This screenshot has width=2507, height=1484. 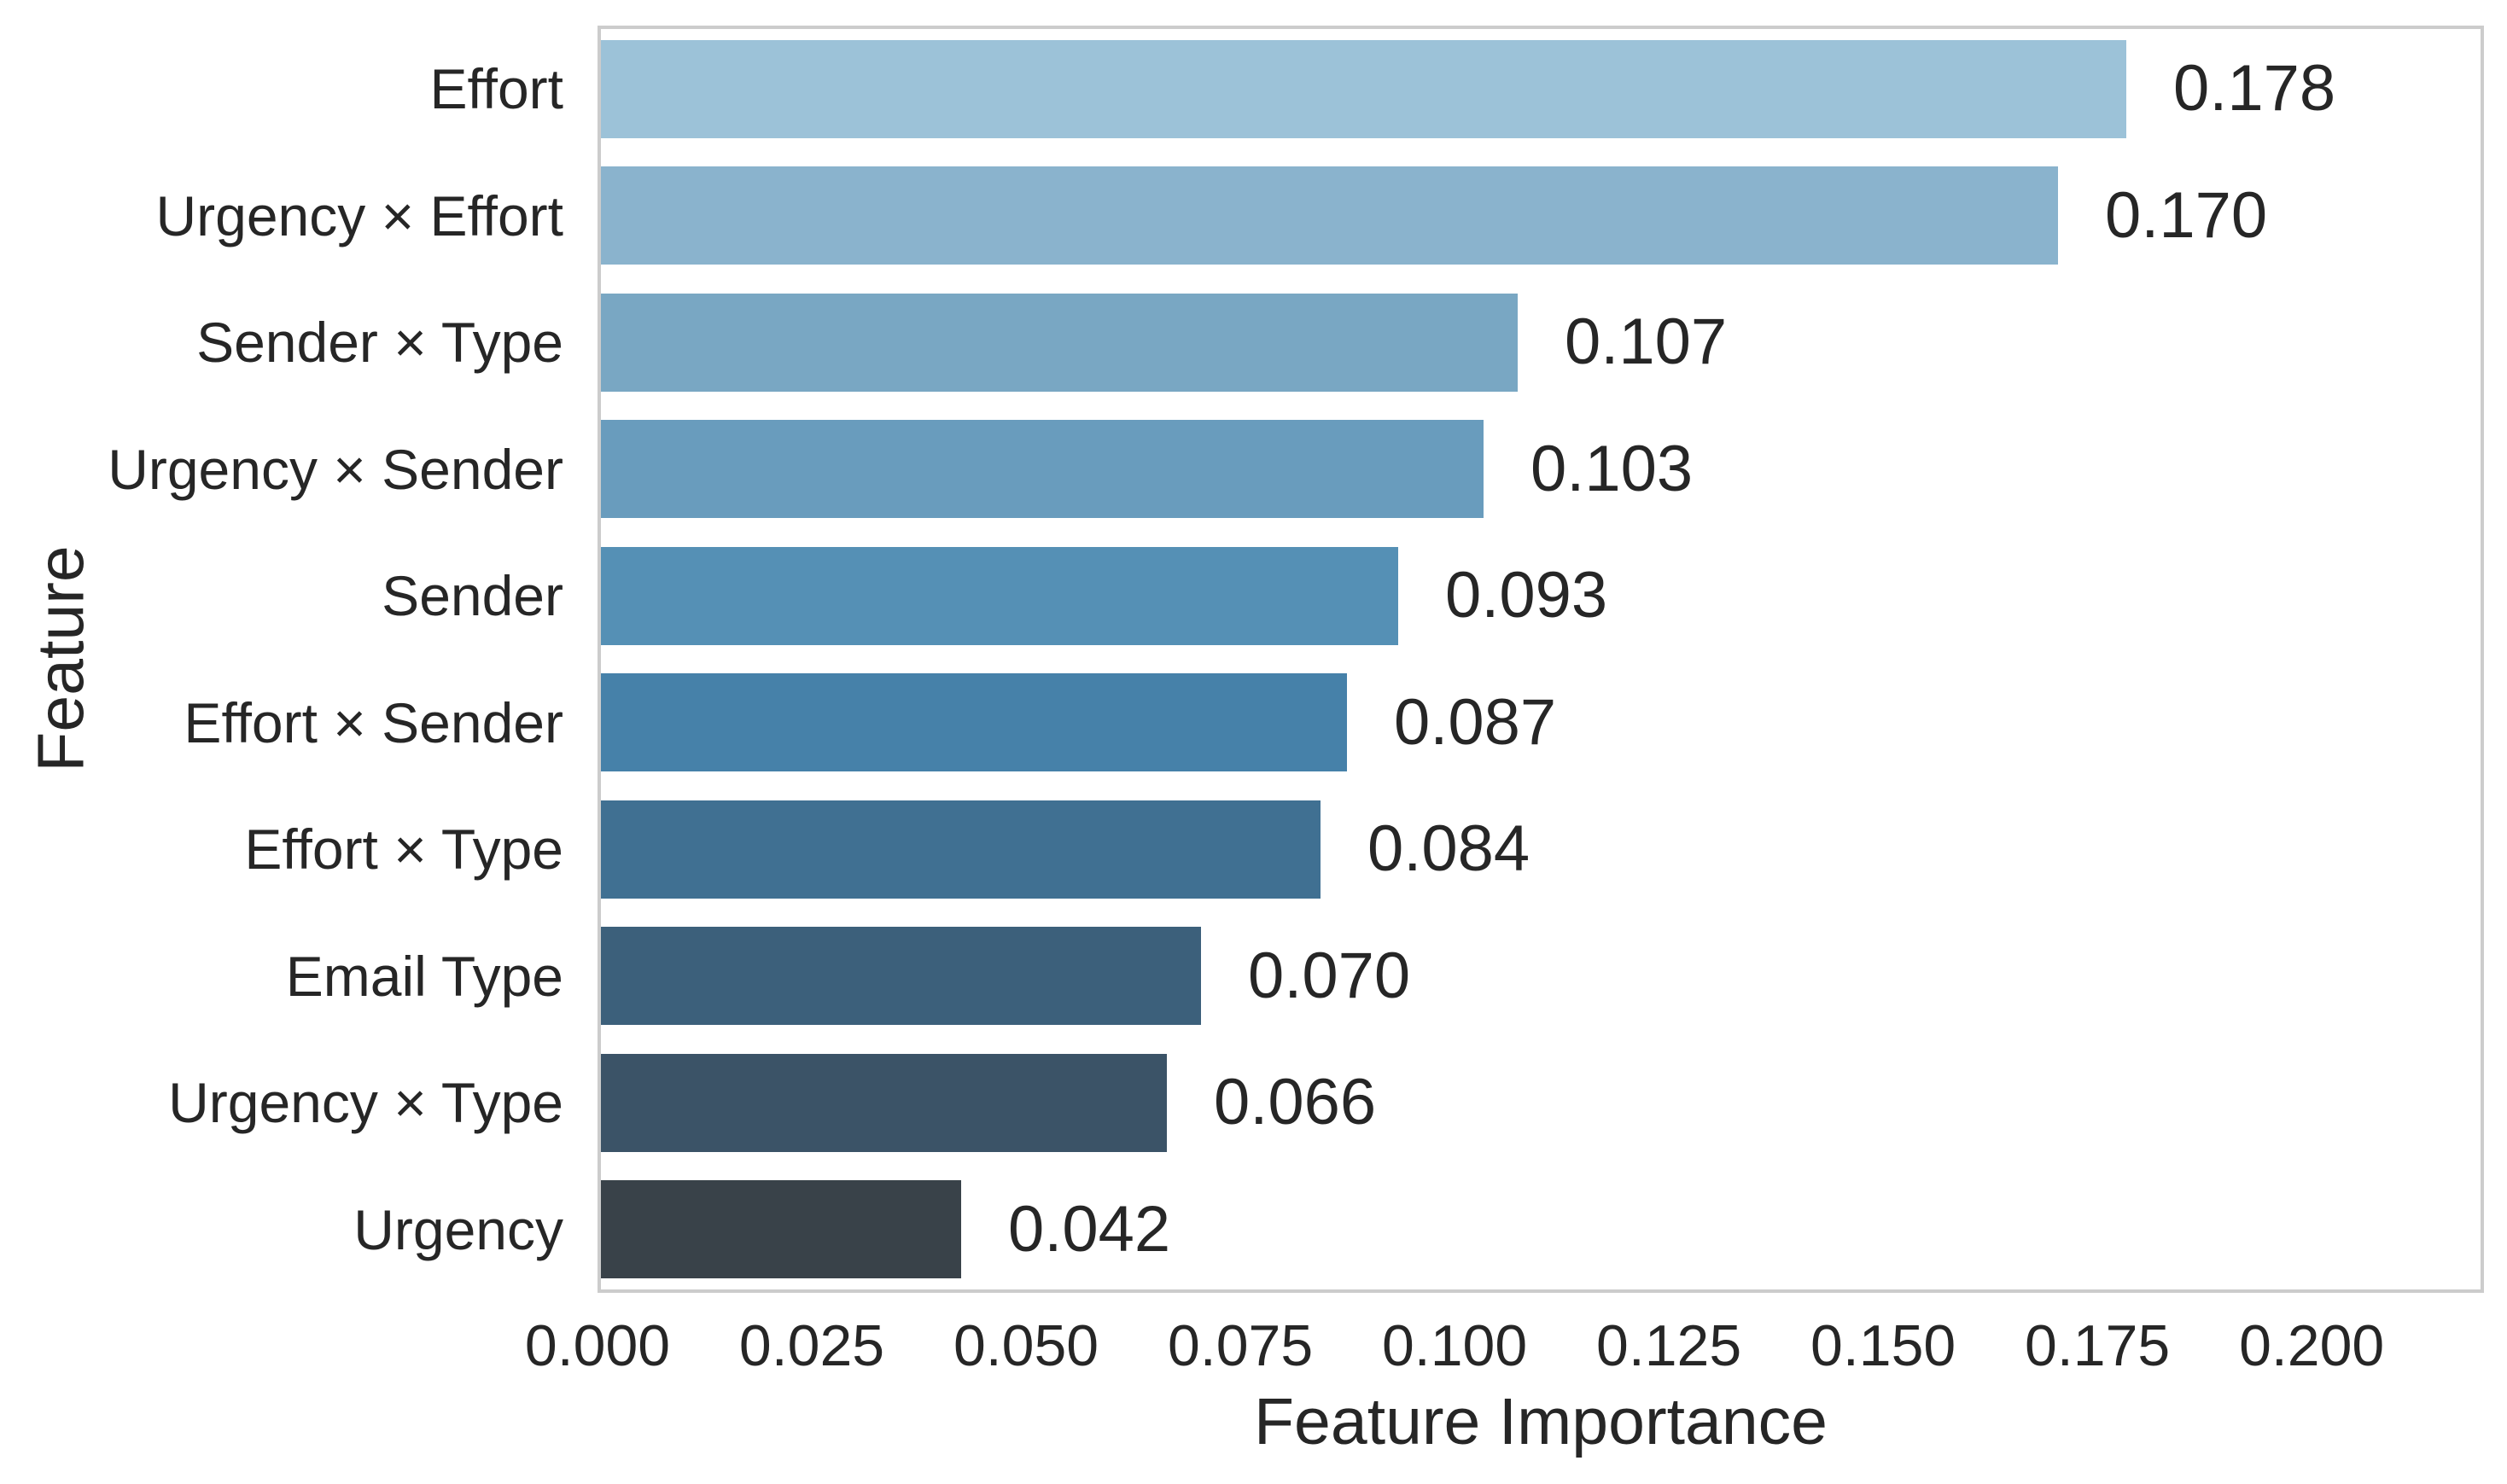 I want to click on bar-effort-type, so click(x=961, y=850).